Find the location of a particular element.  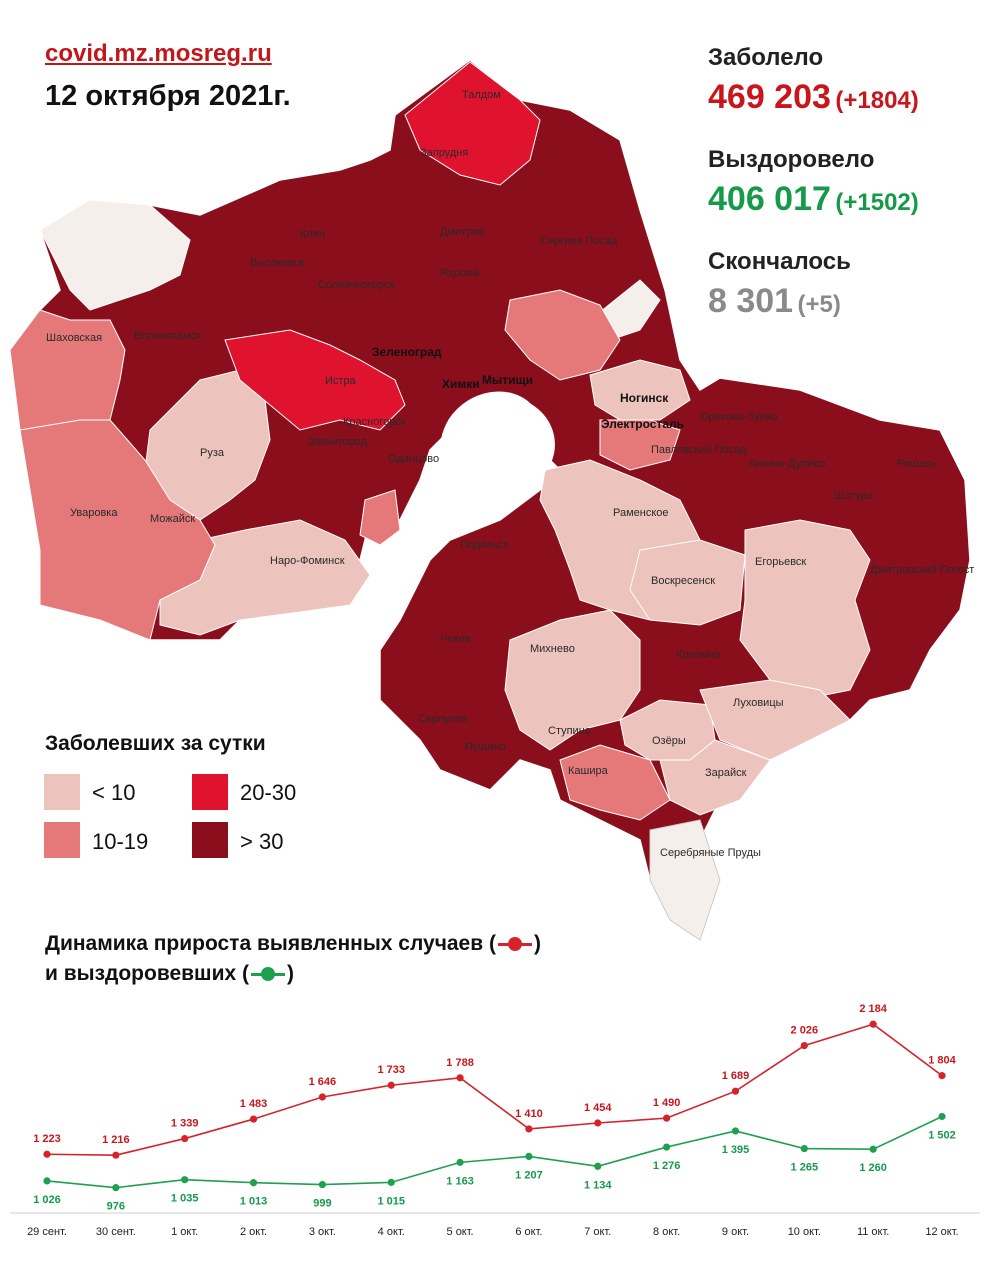

x-tick-label: 1 окт. is located at coordinates (184, 1232).